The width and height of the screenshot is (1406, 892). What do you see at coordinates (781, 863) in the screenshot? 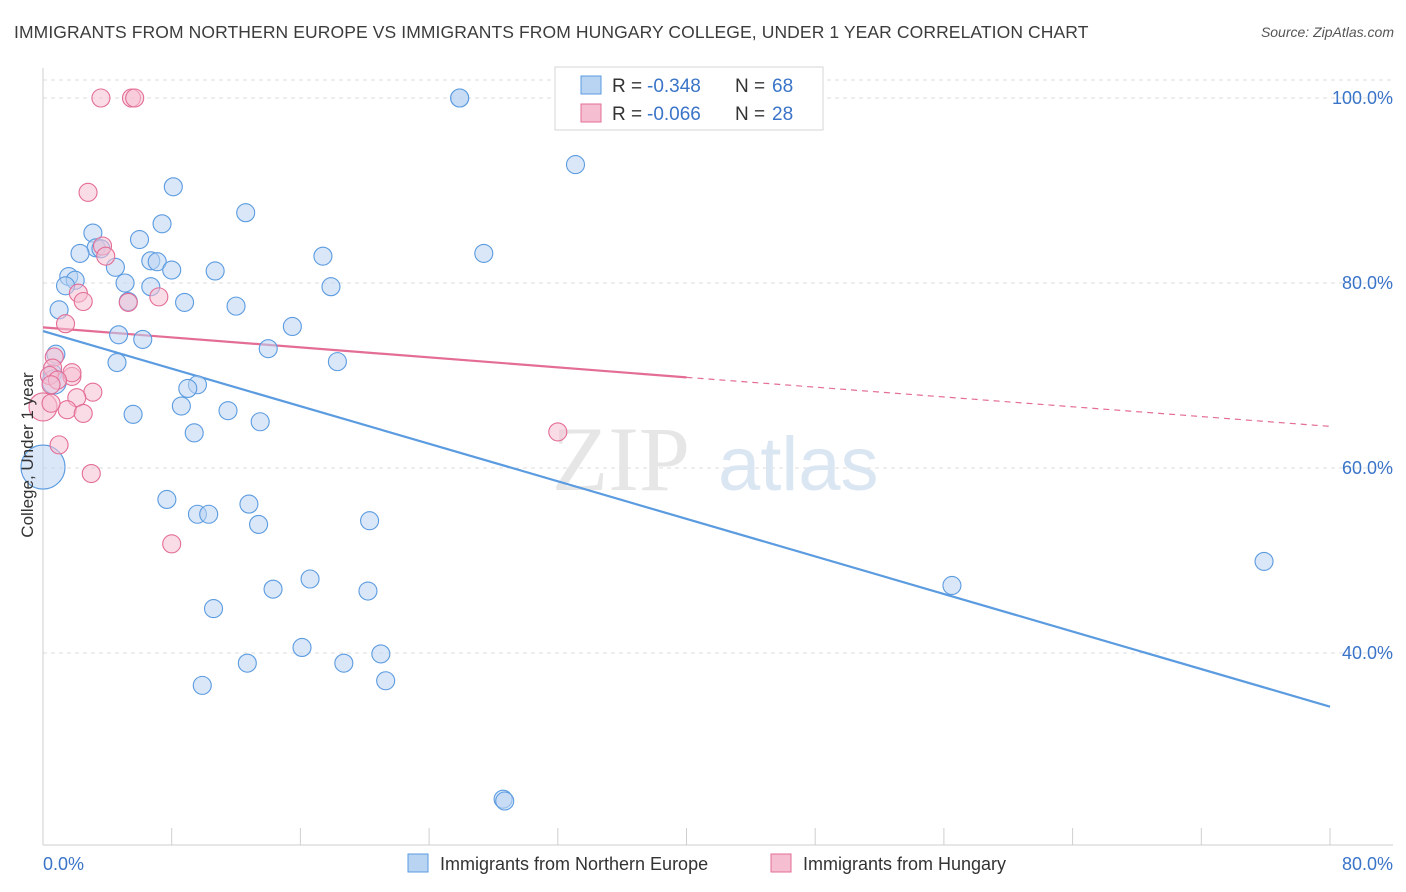
I see `bottom-legend-swatch-pink` at bounding box center [781, 863].